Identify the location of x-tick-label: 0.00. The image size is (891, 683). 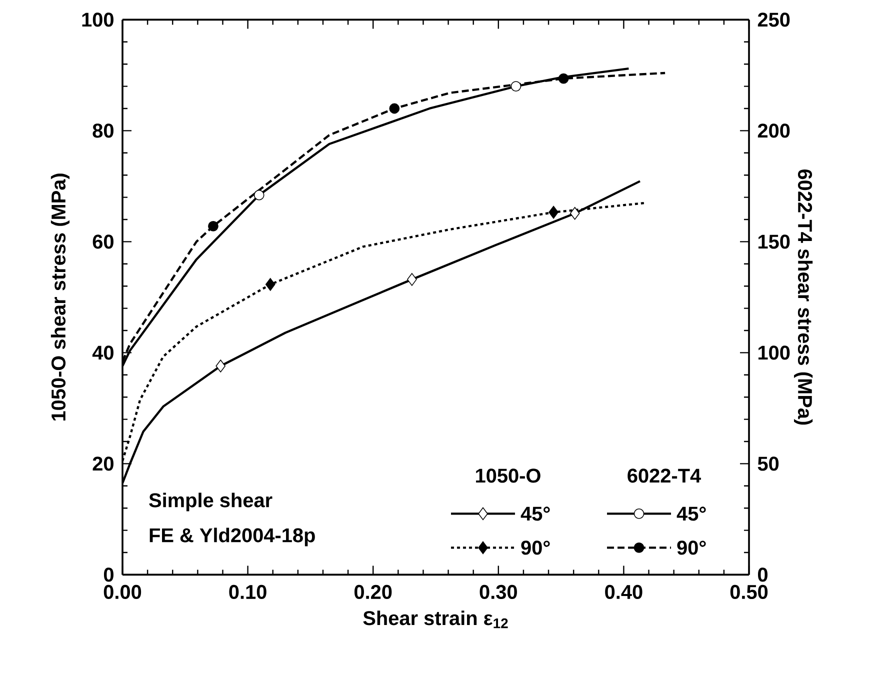
(123, 592).